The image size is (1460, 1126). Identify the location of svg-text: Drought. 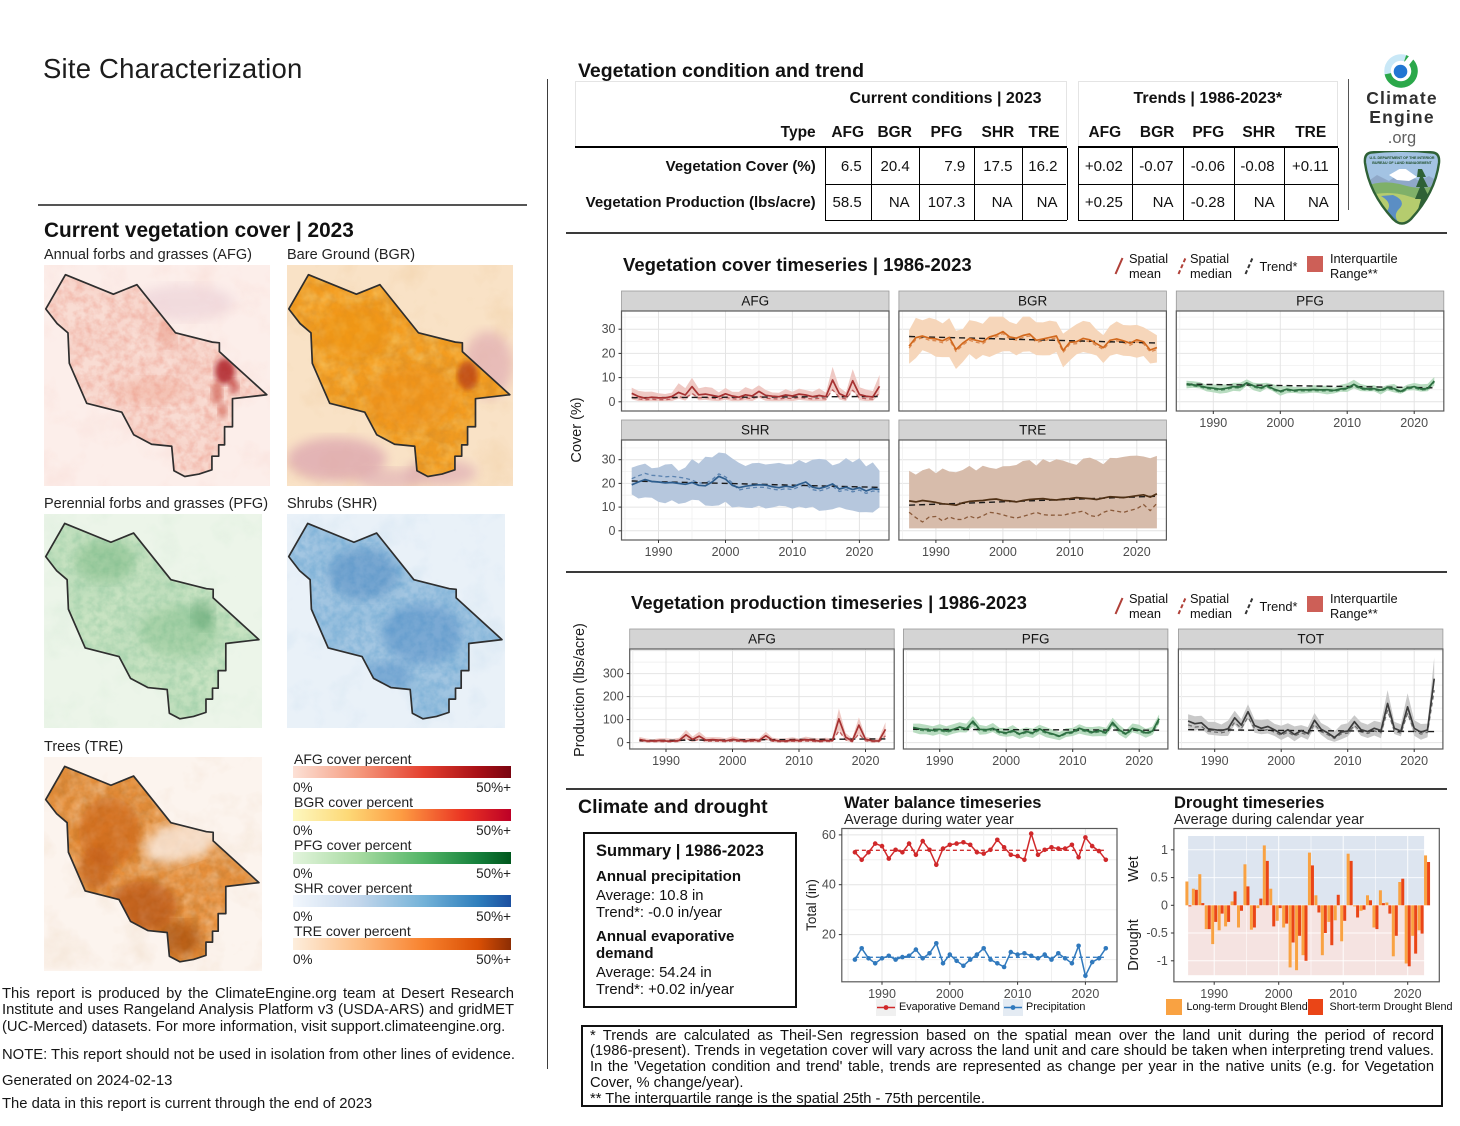
(1134, 945).